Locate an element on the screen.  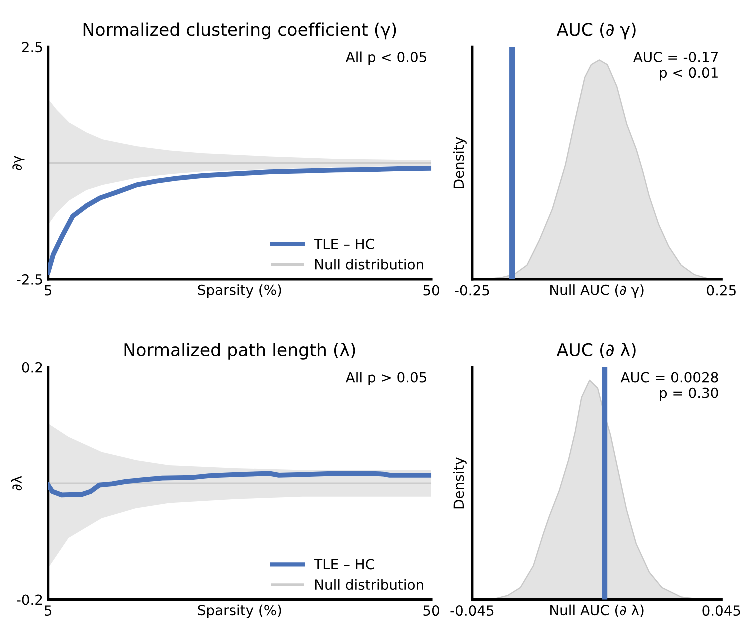
x-axis-title: Null AUC (∂ γ) is located at coordinates (597, 291).